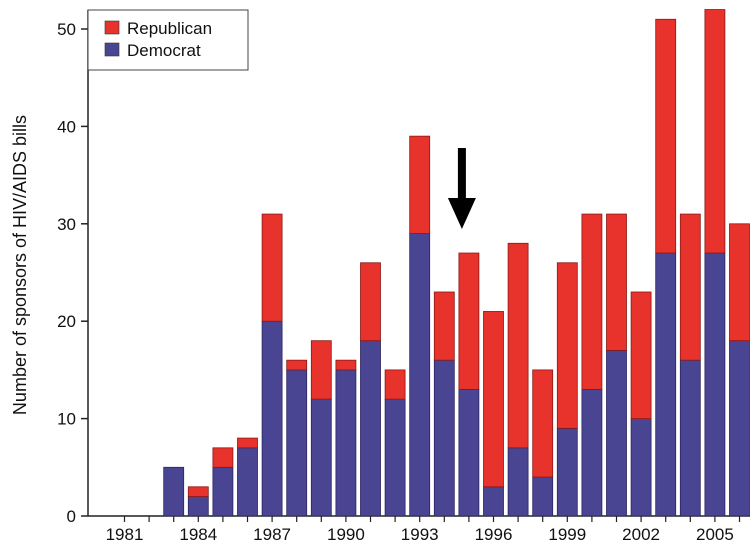 This screenshot has width=750, height=545. What do you see at coordinates (125, 534) in the screenshot?
I see `x-tick-label: 1981` at bounding box center [125, 534].